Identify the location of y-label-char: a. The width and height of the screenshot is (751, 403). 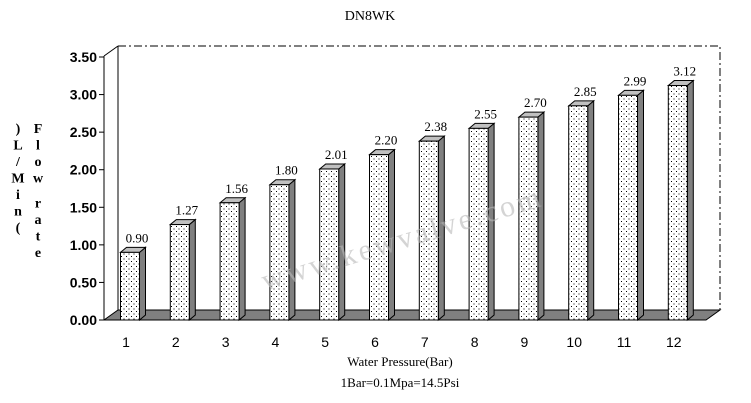
(38, 220).